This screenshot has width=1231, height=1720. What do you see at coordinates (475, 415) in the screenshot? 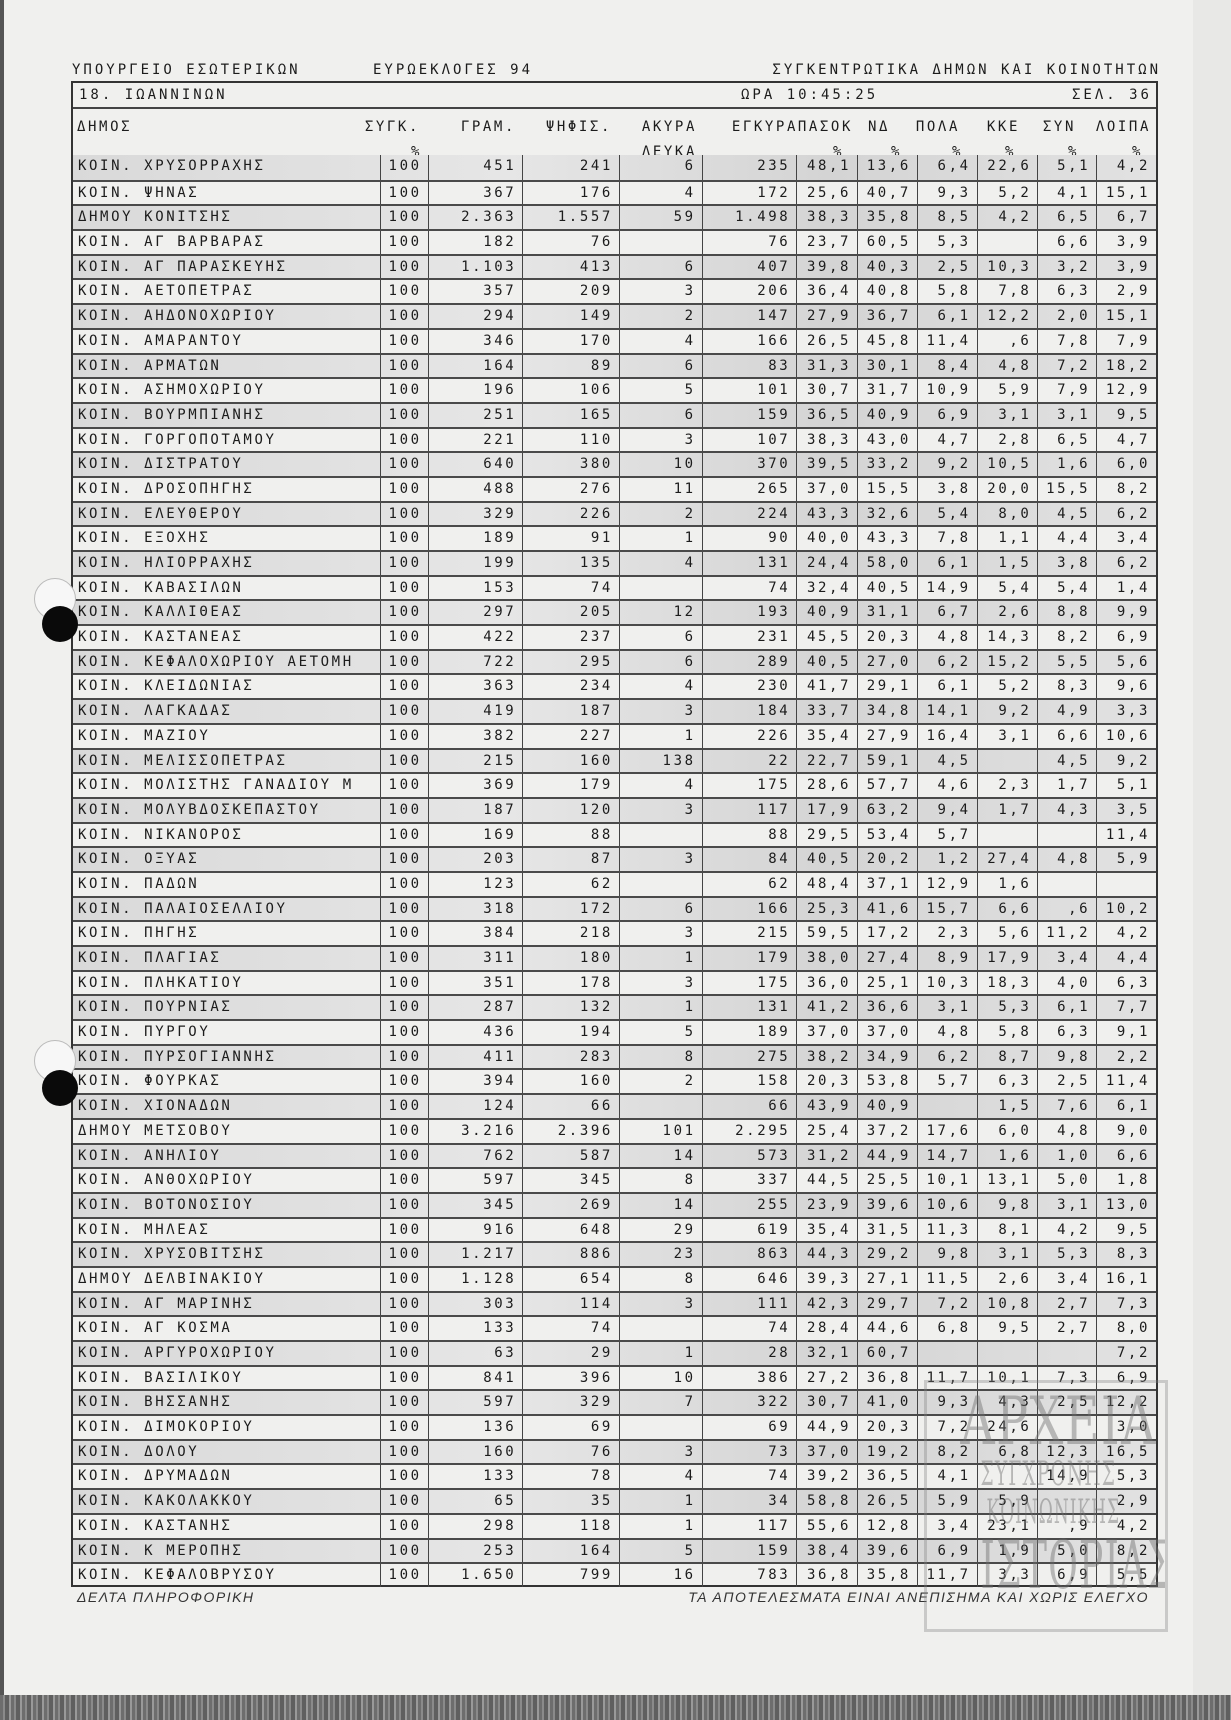
I see `registered-cell: 251` at bounding box center [475, 415].